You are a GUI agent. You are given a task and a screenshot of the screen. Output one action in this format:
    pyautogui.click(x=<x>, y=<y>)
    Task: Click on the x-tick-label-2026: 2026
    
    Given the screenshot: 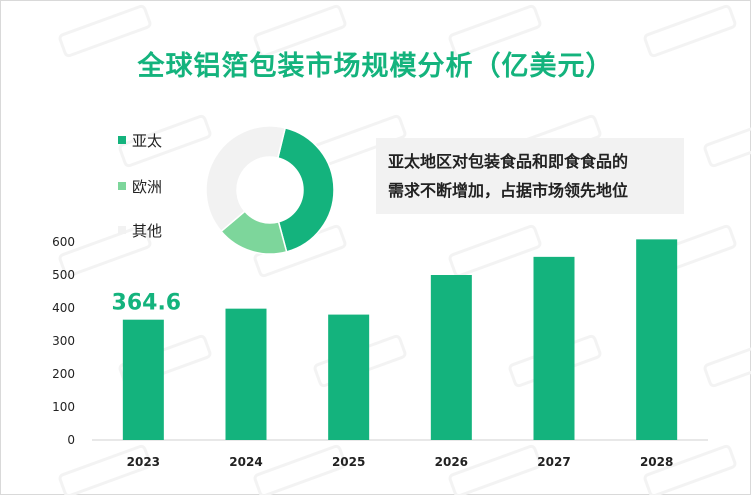 What is the action you would take?
    pyautogui.click(x=451, y=462)
    